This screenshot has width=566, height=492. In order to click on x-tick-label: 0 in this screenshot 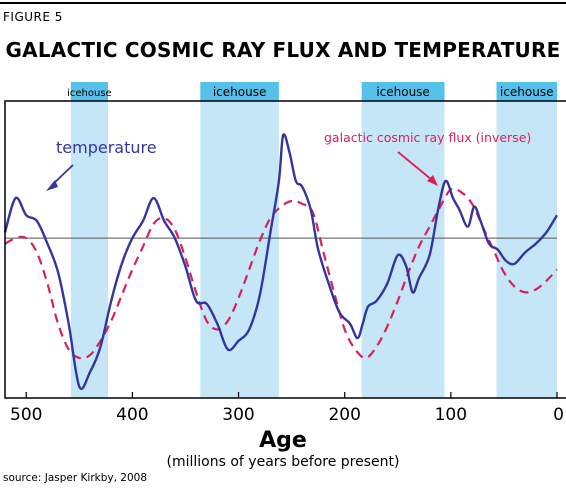, I will do `click(558, 415)`.